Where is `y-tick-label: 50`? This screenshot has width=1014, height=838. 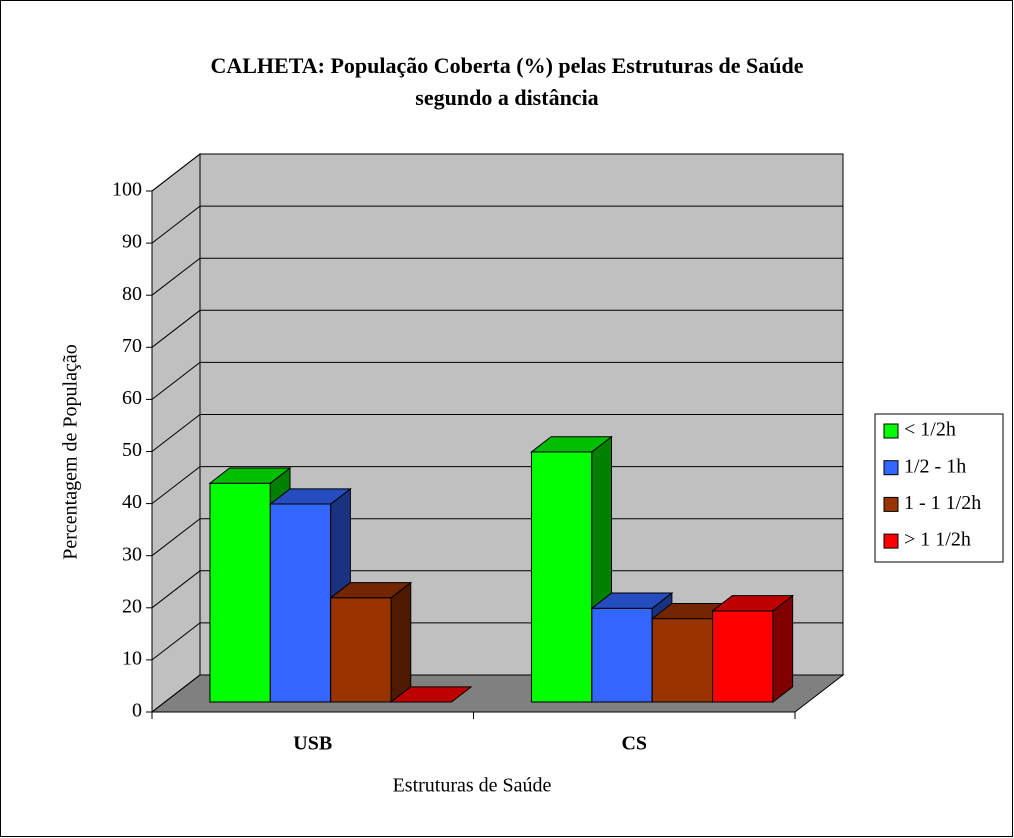 y-tick-label: 50 is located at coordinates (132, 450).